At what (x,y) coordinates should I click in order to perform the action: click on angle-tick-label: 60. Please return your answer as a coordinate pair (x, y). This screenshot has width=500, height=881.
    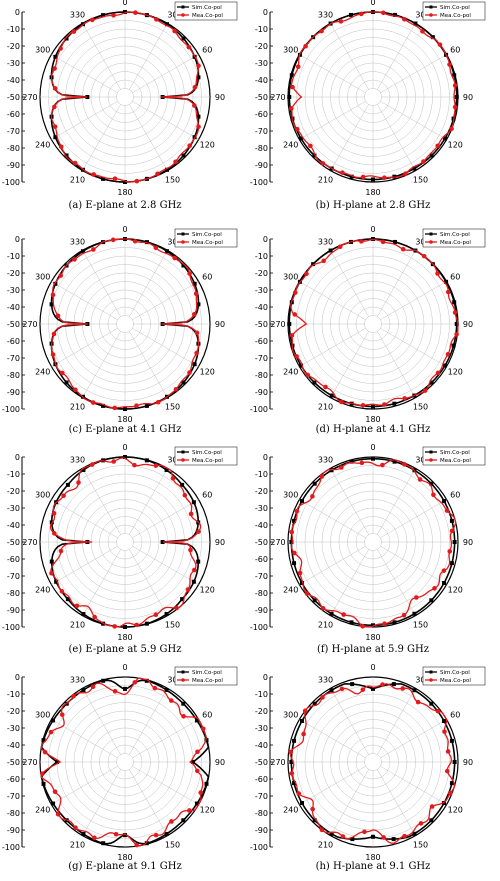
    Looking at the image, I should click on (207, 50).